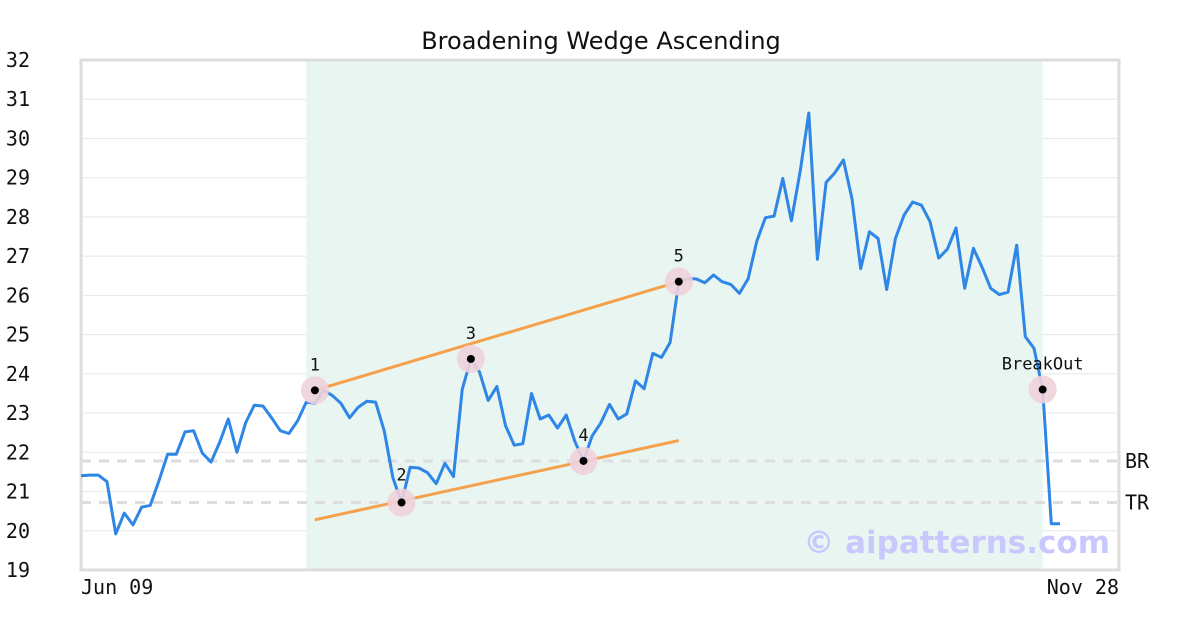 This screenshot has height=630, width=1200. What do you see at coordinates (18, 452) in the screenshot?
I see `y-tick-label: 22` at bounding box center [18, 452].